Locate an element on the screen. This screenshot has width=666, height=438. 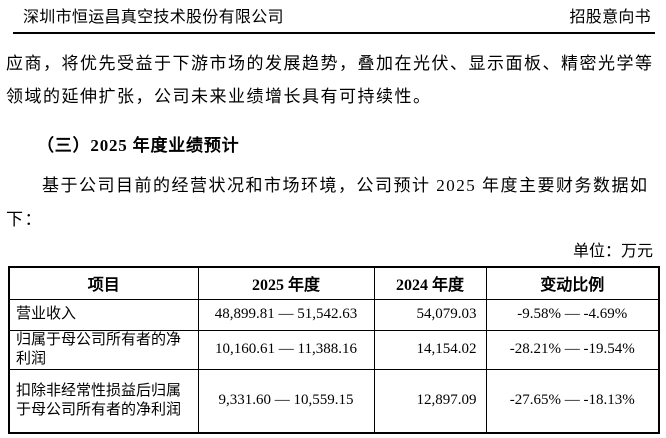
header-divider is located at coordinates (334, 33).